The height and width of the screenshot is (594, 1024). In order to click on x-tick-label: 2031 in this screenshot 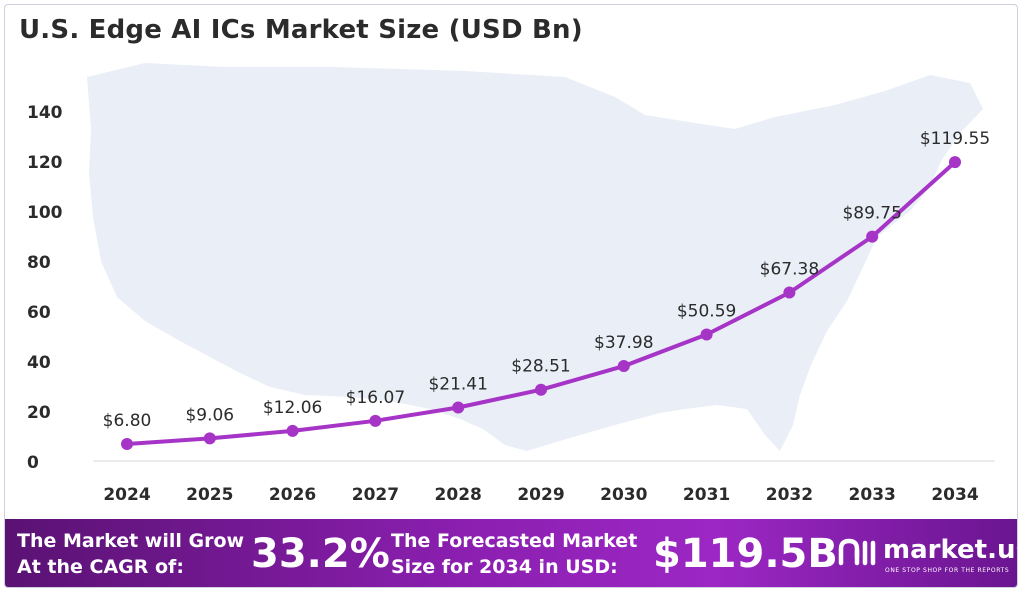, I will do `click(706, 495)`.